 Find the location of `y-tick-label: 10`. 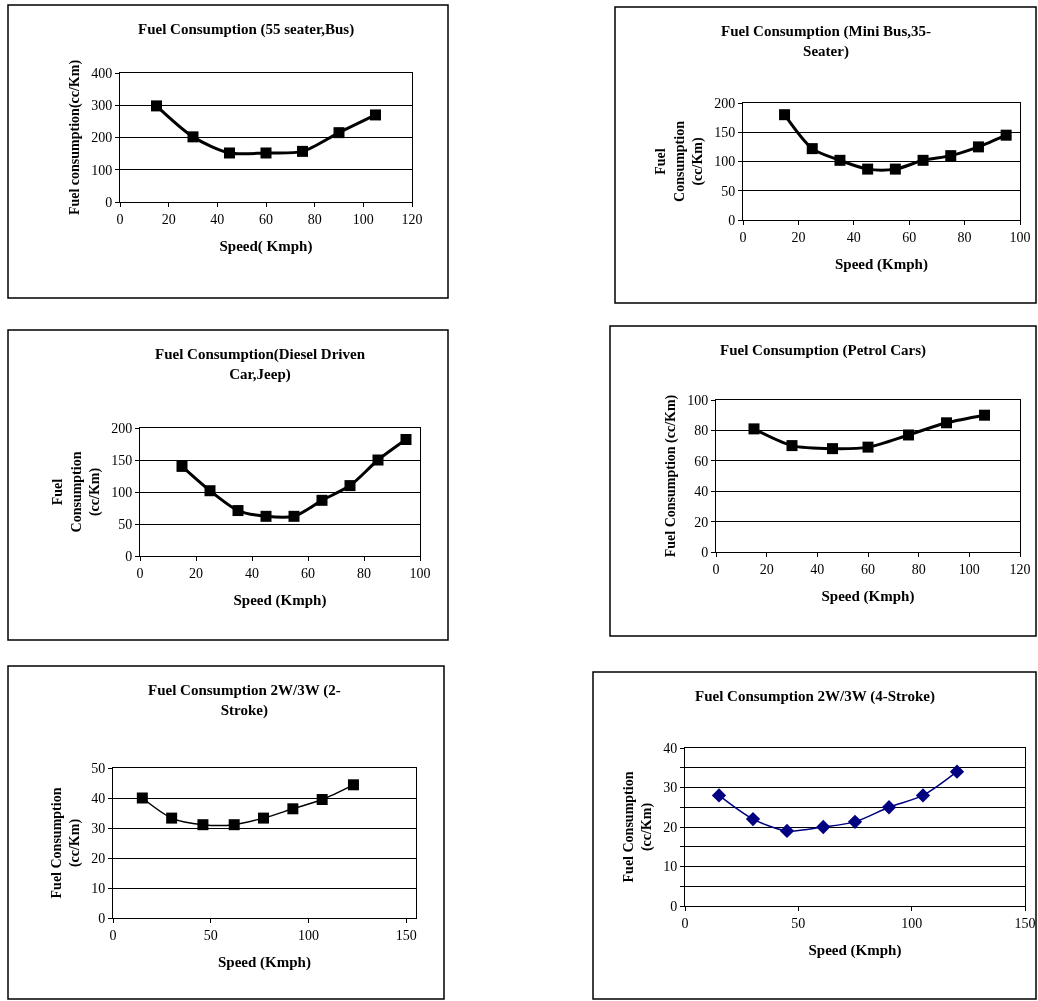

y-tick-label: 10 is located at coordinates (98, 888).